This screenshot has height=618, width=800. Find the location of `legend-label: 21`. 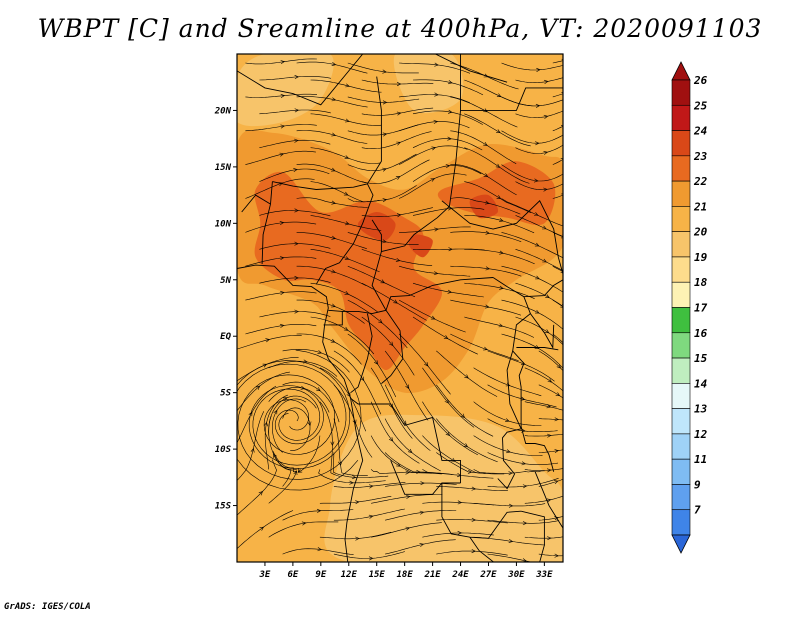

legend-label: 21 is located at coordinates (700, 206).